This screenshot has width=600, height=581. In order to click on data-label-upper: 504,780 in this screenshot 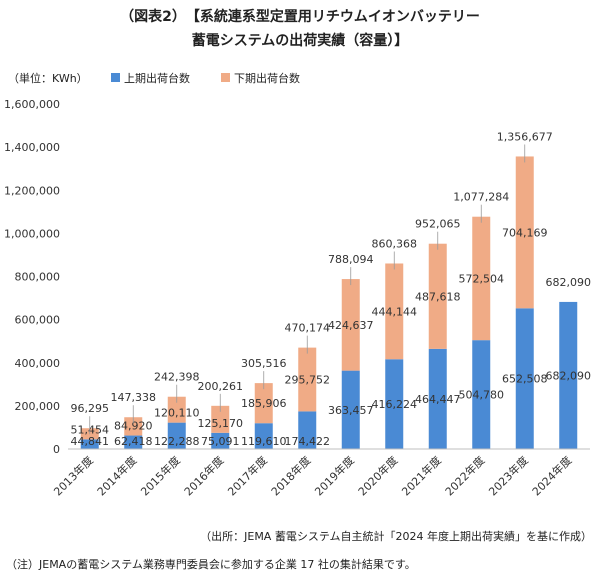, I will do `click(482, 395)`.